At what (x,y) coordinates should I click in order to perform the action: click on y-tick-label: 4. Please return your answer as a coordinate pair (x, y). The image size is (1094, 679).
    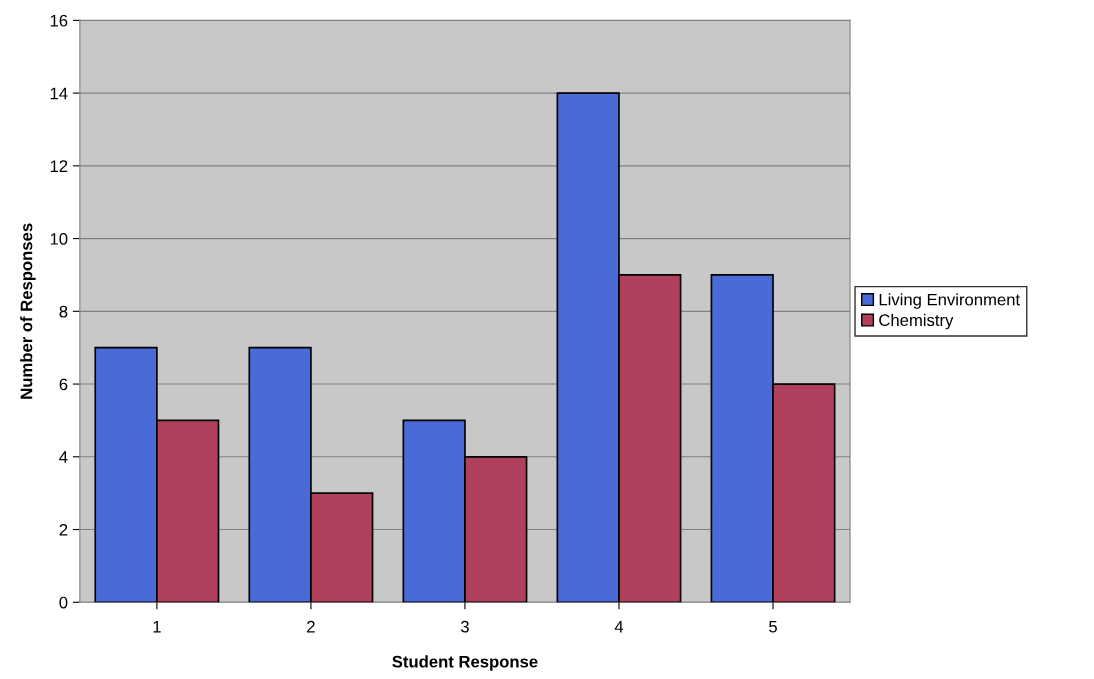
    Looking at the image, I should click on (63, 457).